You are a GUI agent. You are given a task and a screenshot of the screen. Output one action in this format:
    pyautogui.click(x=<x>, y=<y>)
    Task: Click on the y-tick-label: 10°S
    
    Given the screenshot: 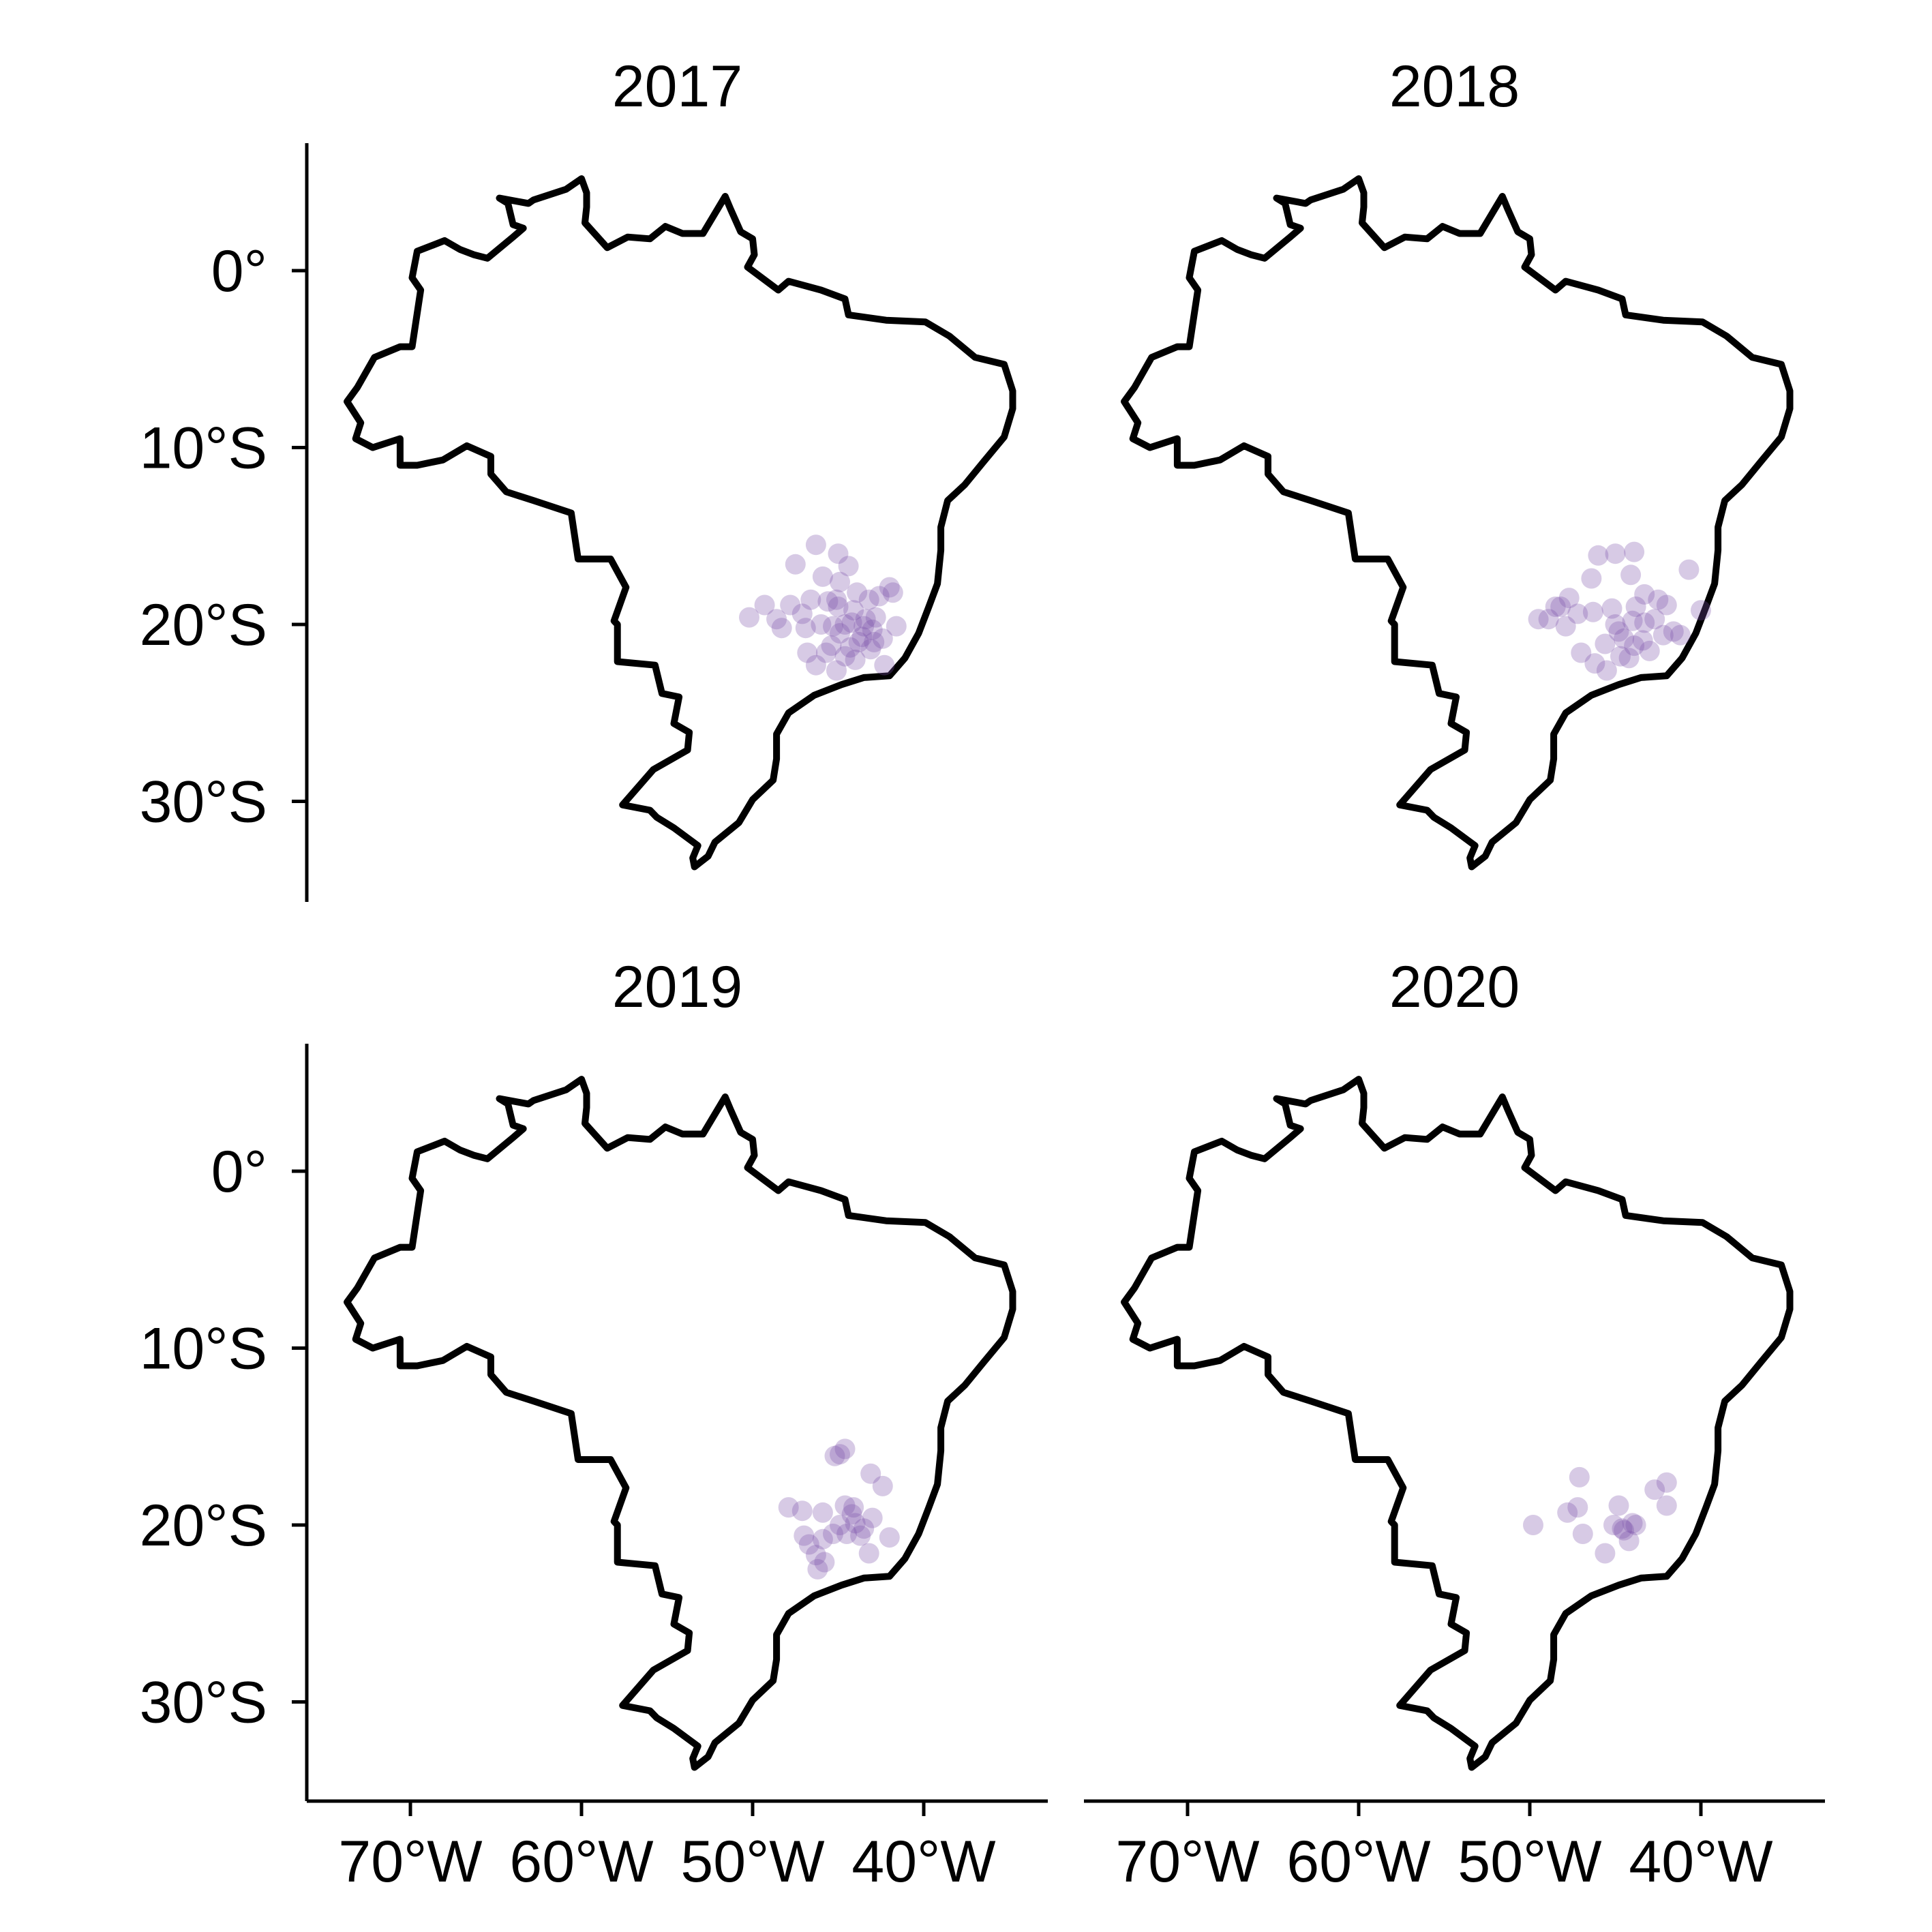 What is the action you would take?
    pyautogui.click(x=204, y=1349)
    